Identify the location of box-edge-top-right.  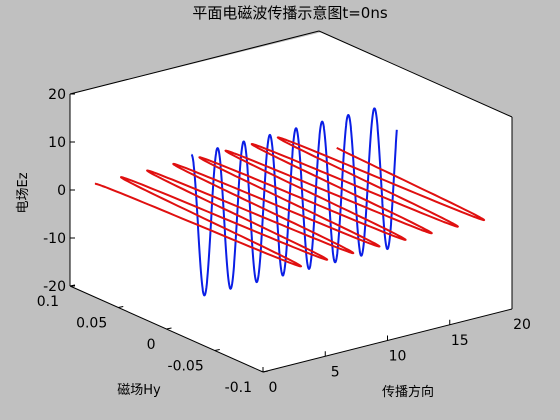
(415, 74).